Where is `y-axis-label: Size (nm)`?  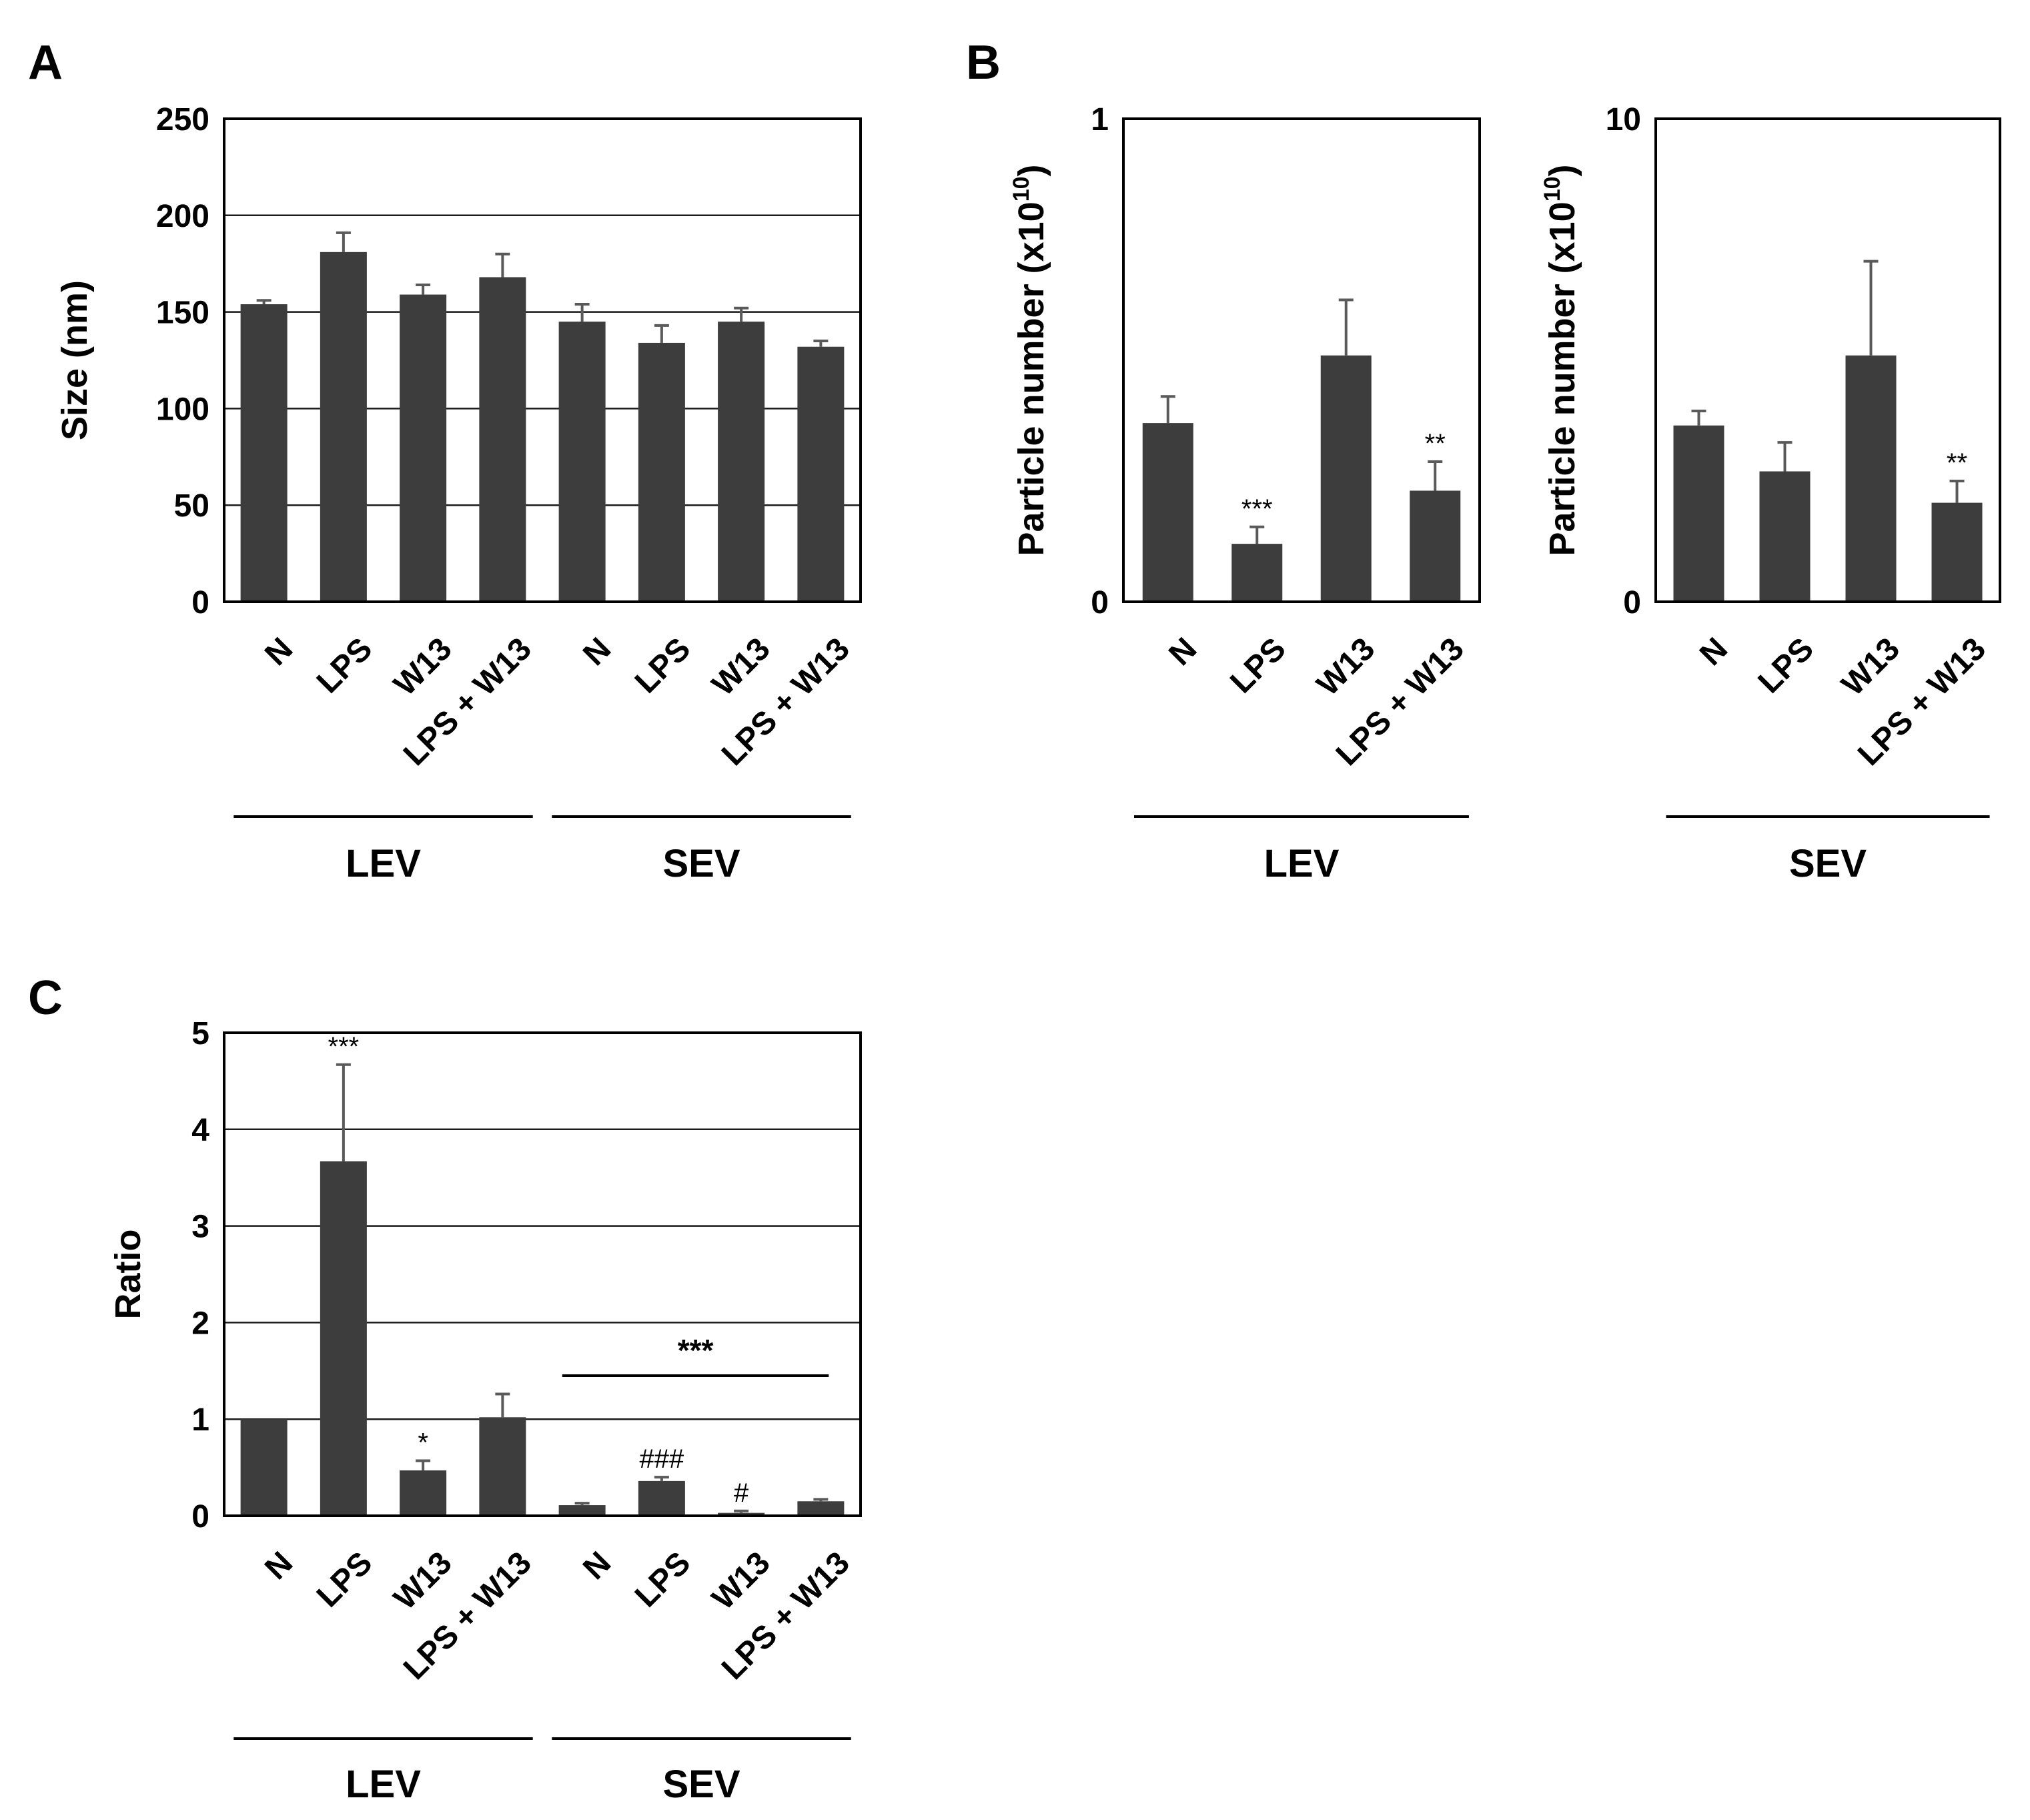
y-axis-label: Size (nm) is located at coordinates (75, 360).